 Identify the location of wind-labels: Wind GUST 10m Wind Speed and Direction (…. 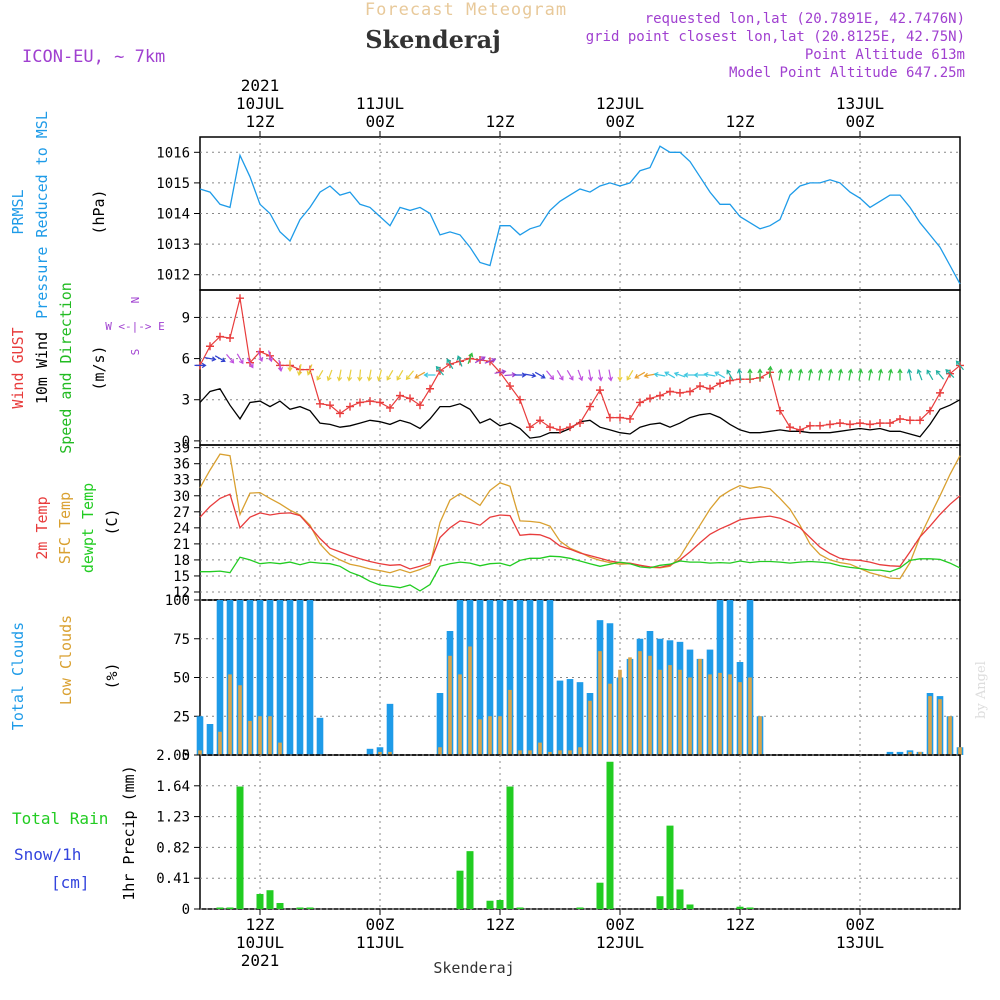
(87, 368).